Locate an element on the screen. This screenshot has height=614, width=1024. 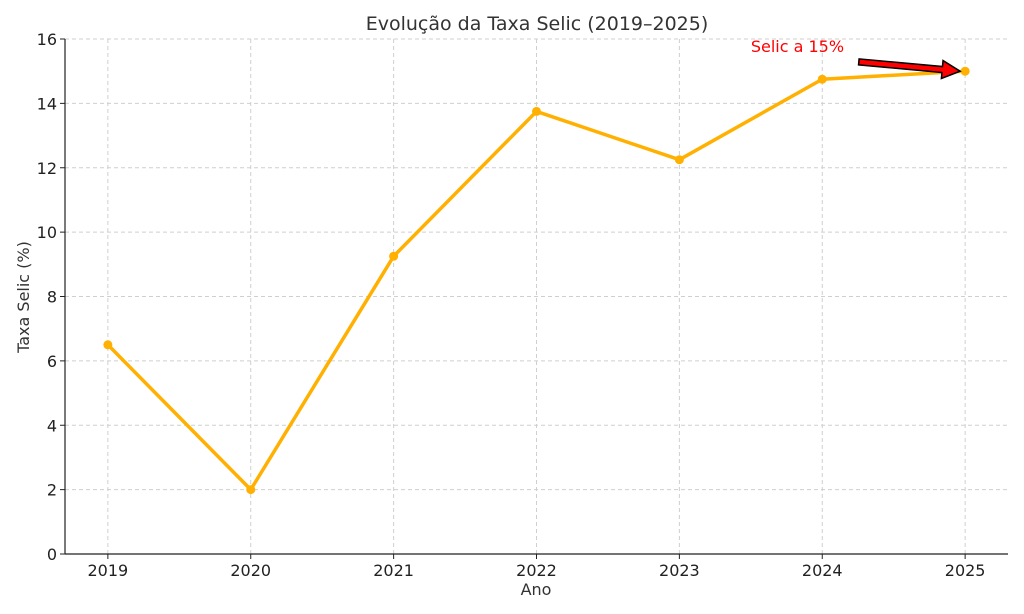
x-tick-label: 2023 is located at coordinates (679, 570).